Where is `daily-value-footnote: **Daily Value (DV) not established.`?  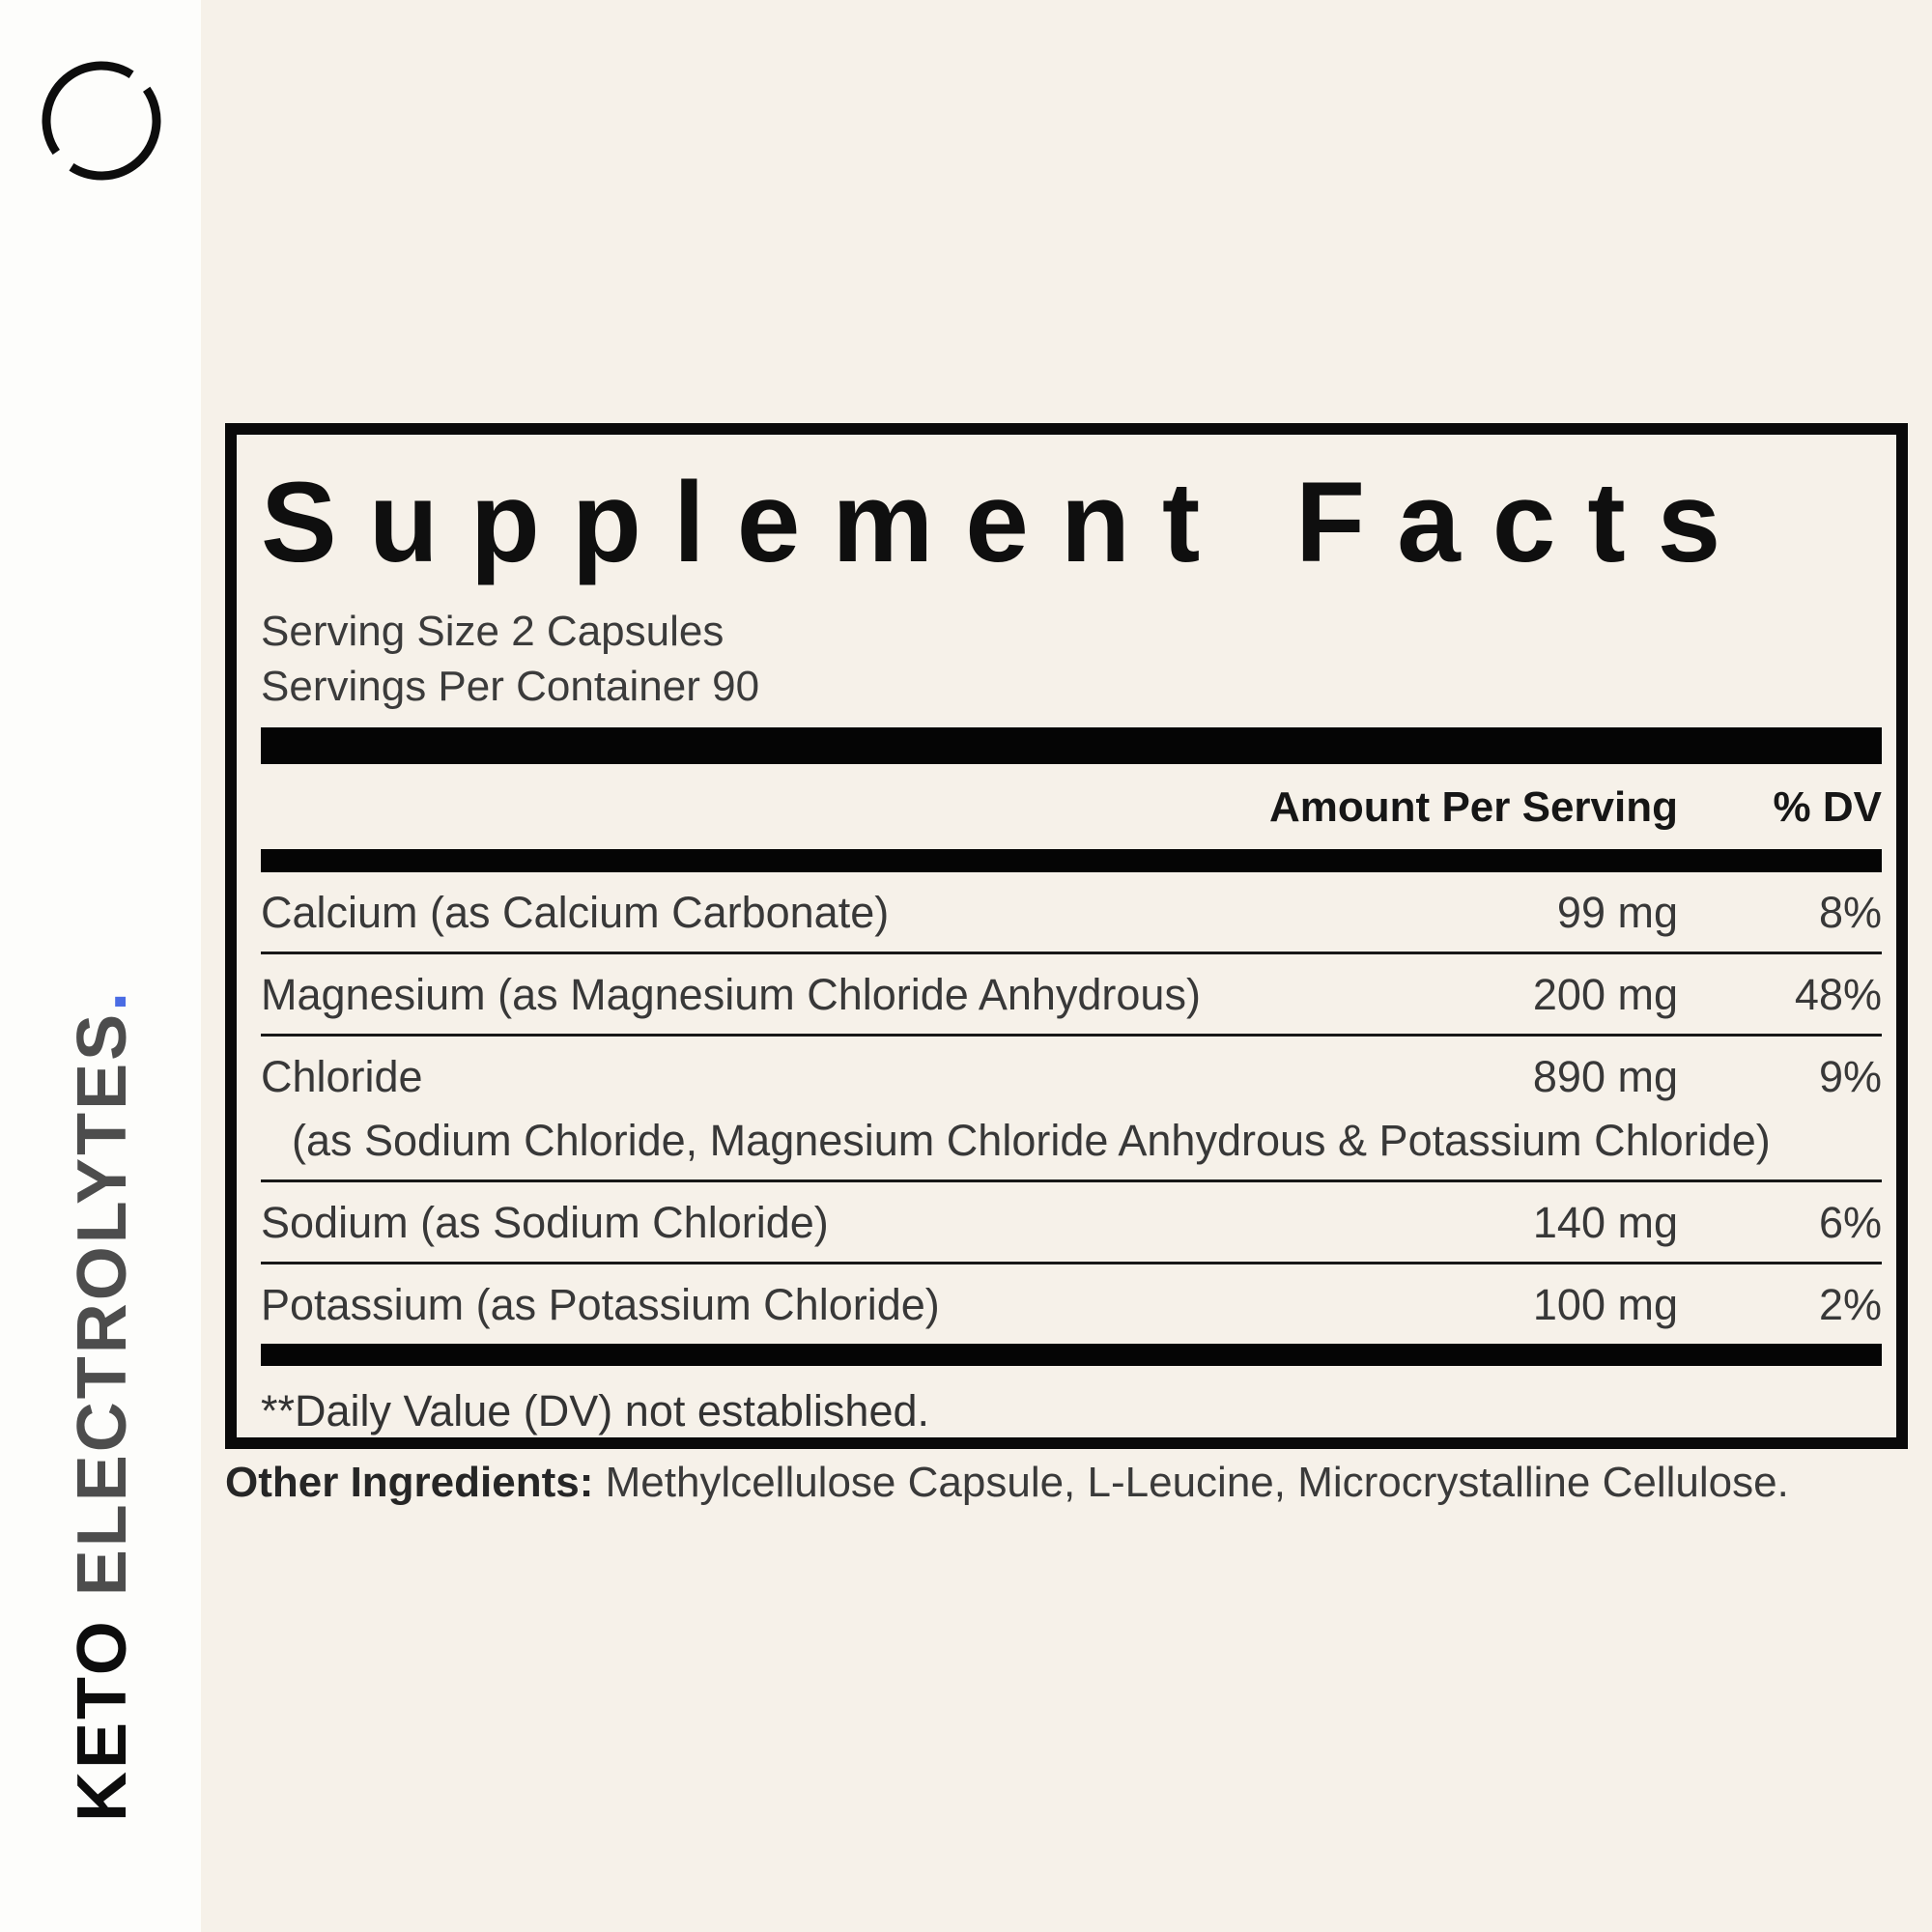
daily-value-footnote: **Daily Value (DV) not established. is located at coordinates (595, 1411).